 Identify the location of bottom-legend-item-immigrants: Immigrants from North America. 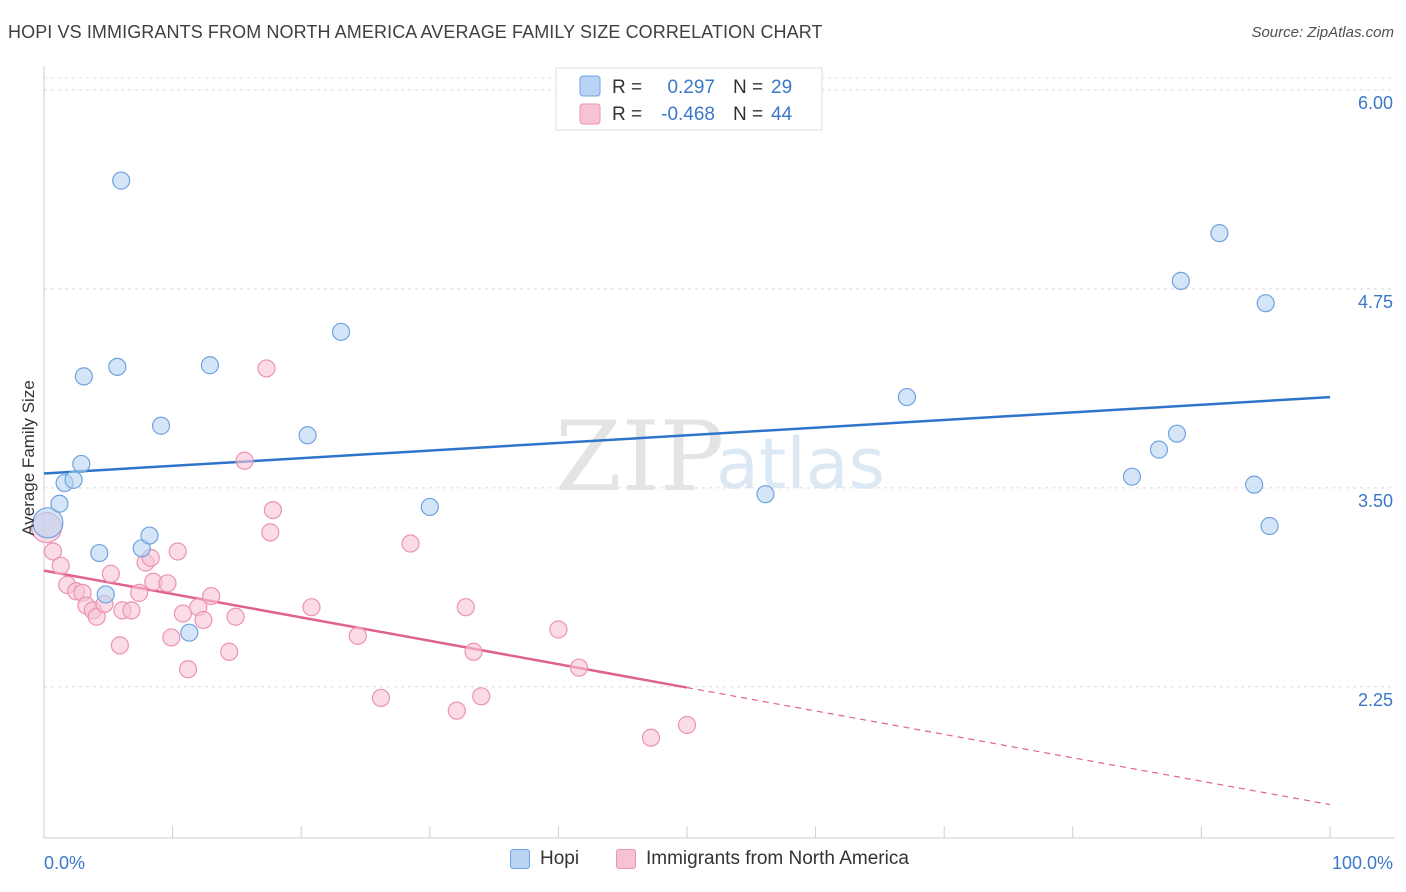
(762, 859).